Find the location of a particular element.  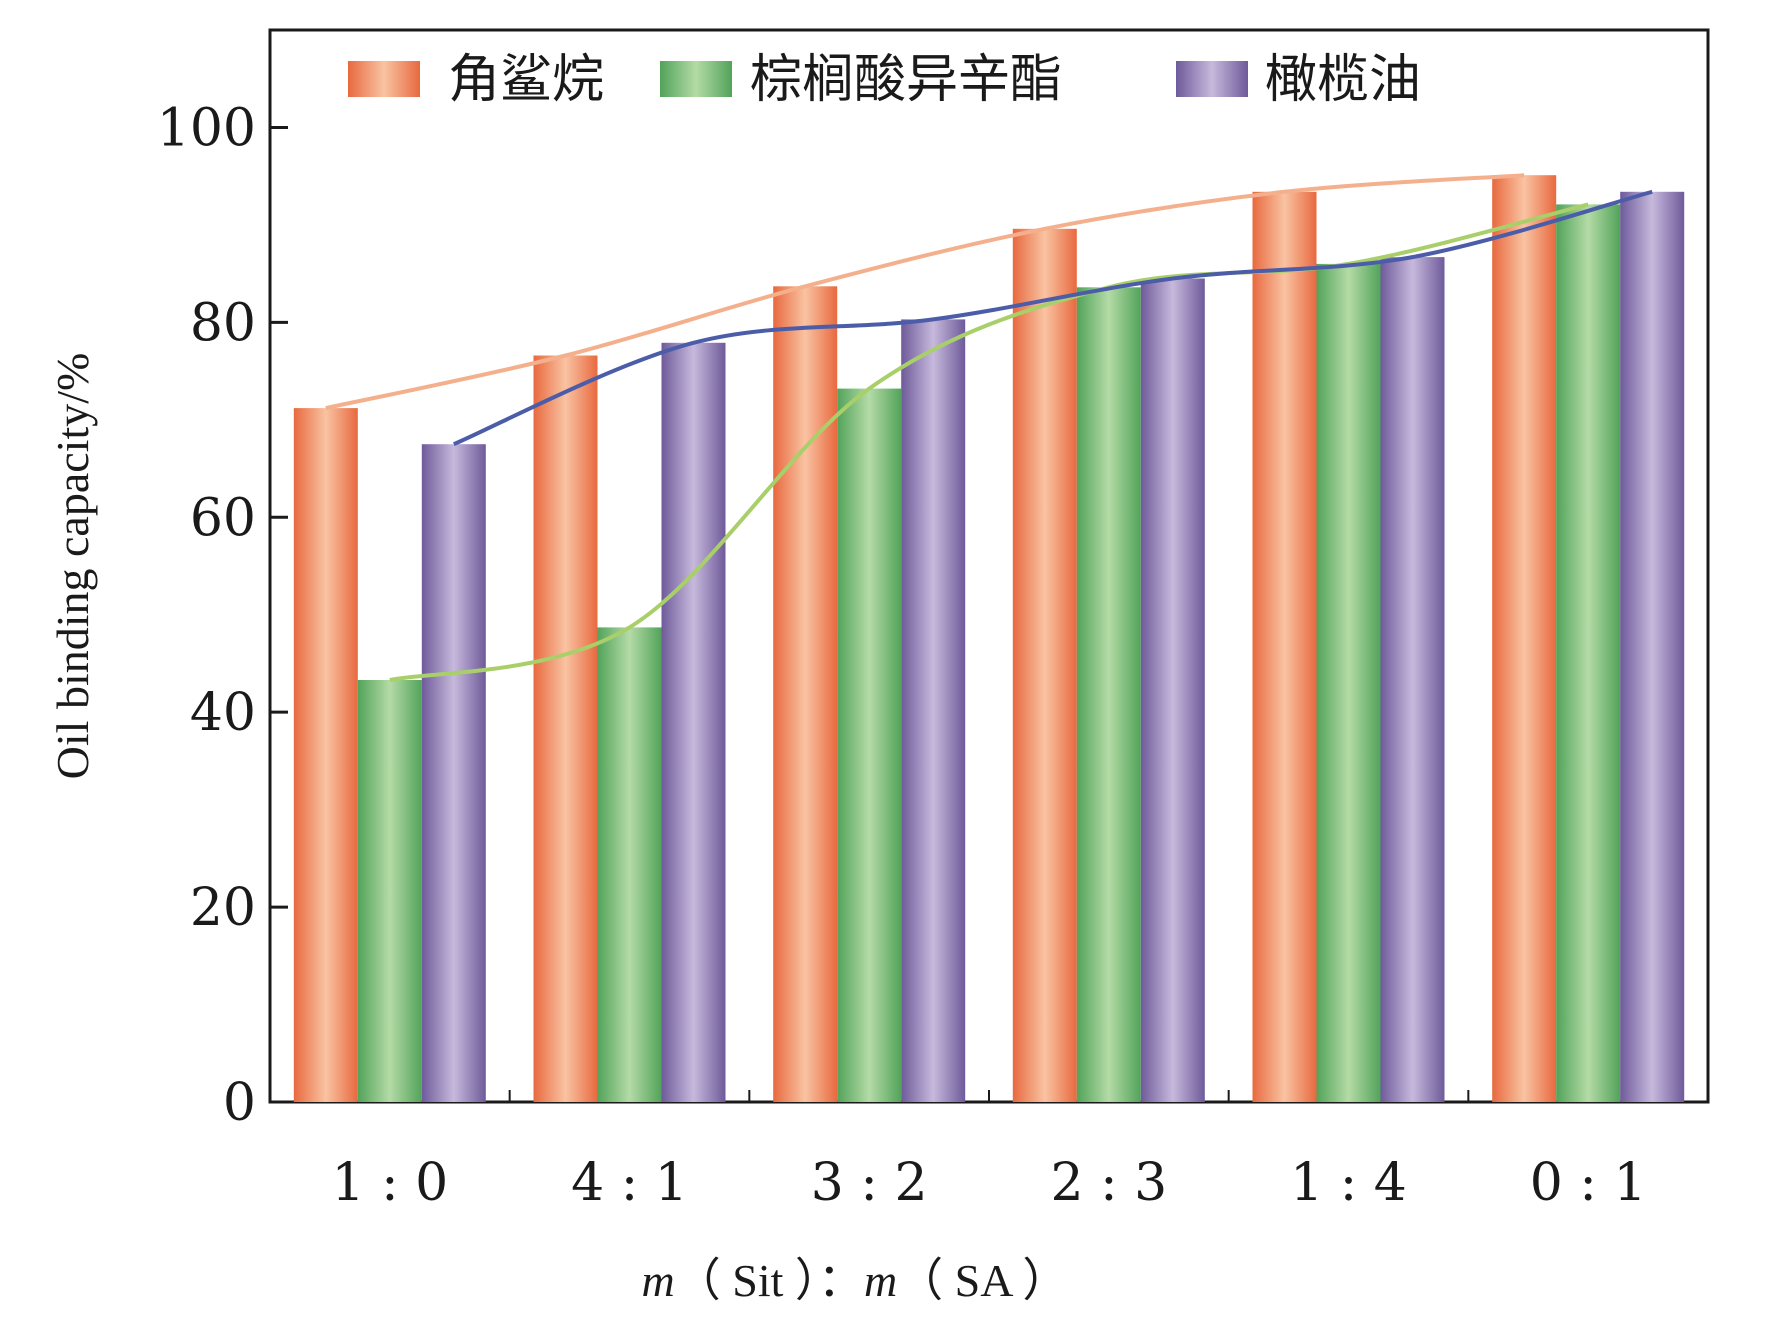

legend-label-squalane: 角鲨烷 is located at coordinates (526, 80).